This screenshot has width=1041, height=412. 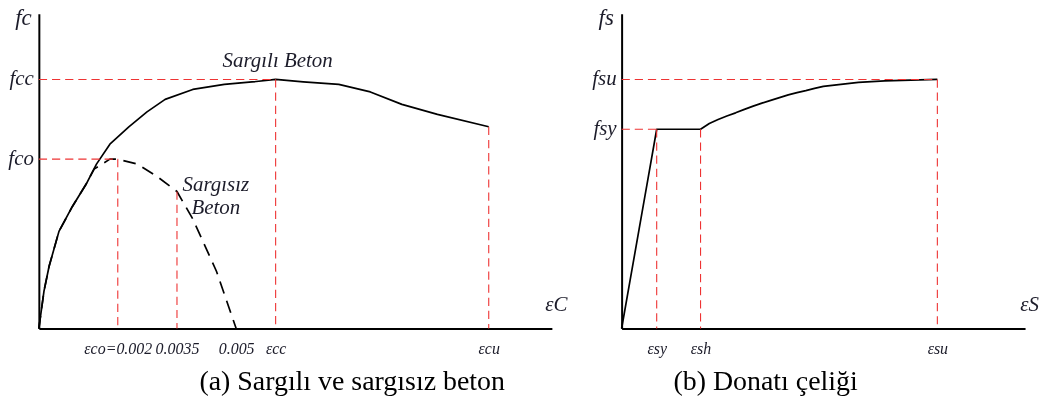 I want to click on x-tick-label: 0.005, so click(x=236, y=348).